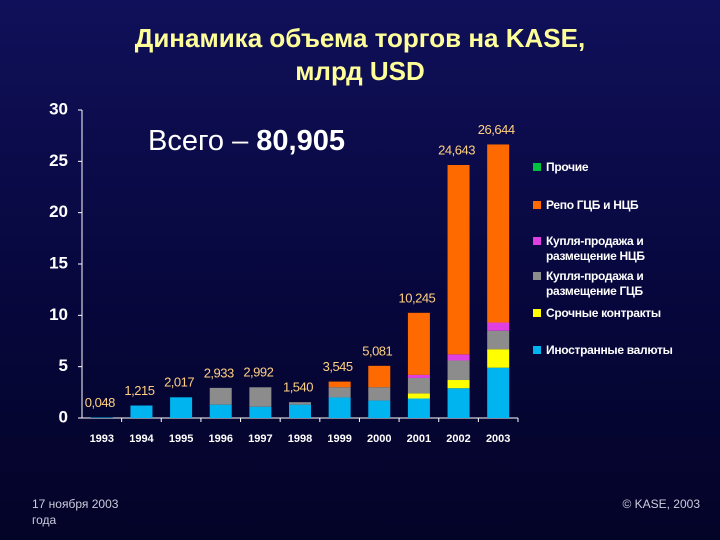 Image resolution: width=720 pixels, height=540 pixels. Describe the element at coordinates (360, 54) in the screenshot. I see `chart-title: Динамика объема торгов на KASE, млрд USD` at that location.